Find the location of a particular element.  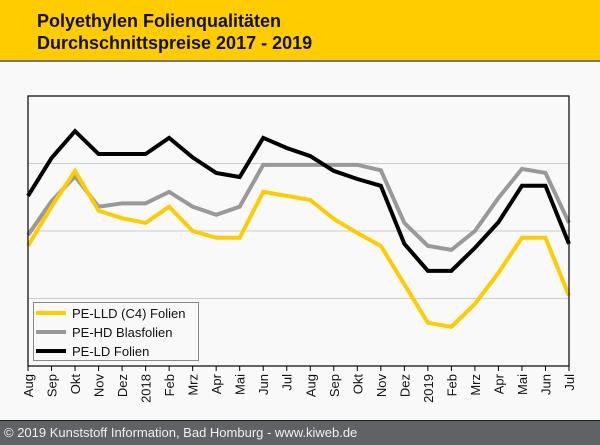

x-tick-label: 2019 is located at coordinates (428, 388).